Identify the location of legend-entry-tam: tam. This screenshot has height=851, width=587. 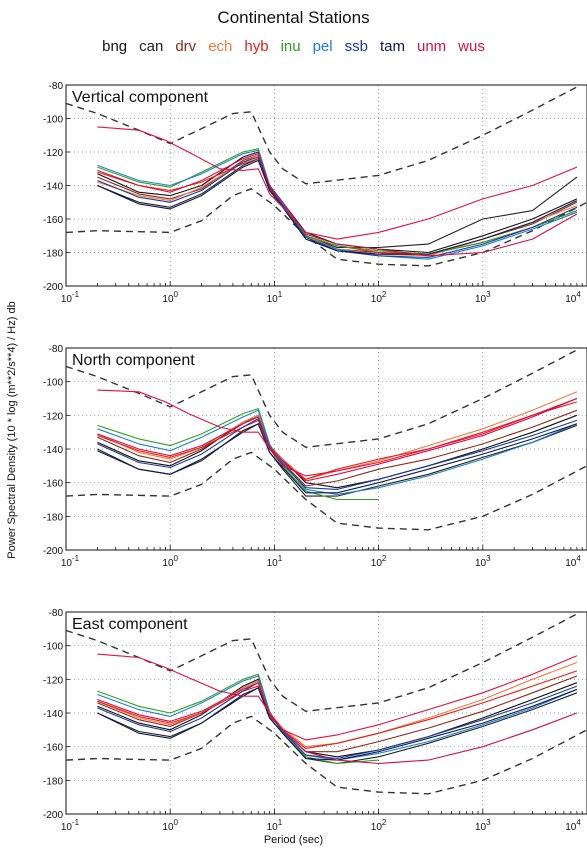
(392, 46).